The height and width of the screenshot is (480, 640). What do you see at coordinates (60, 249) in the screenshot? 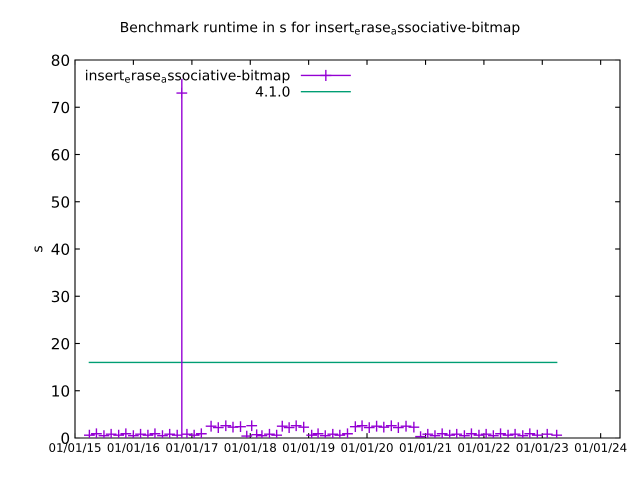
I see `y-tick-label: 40` at bounding box center [60, 249].